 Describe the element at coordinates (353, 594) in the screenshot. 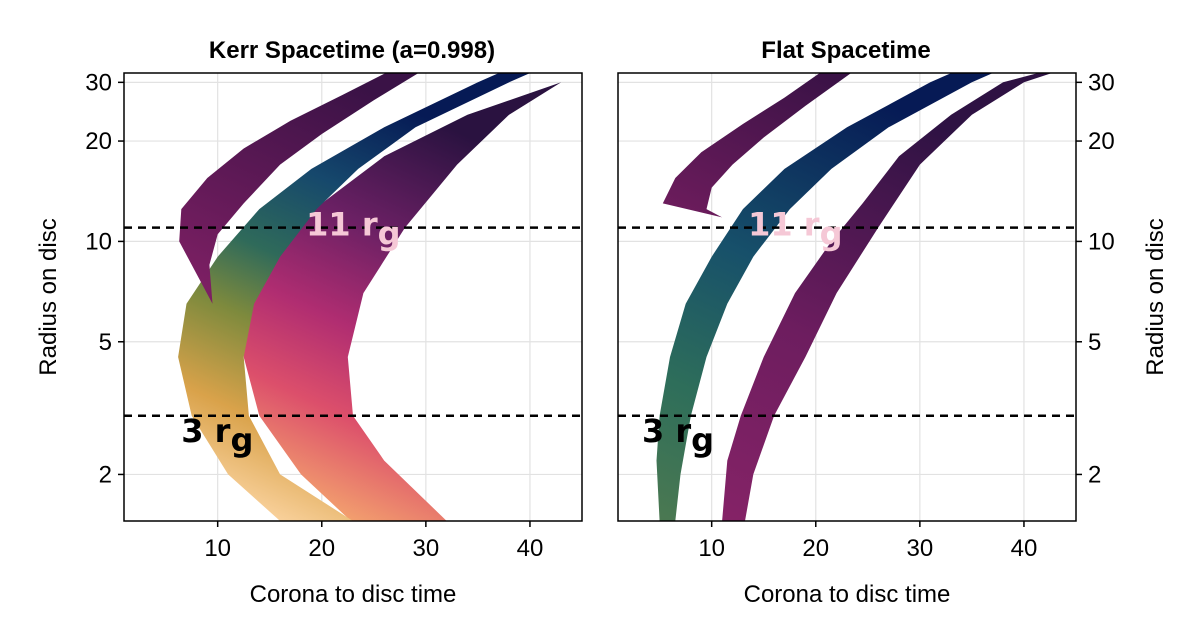

I see `kerr-xlabel: Corona to disc time` at that location.